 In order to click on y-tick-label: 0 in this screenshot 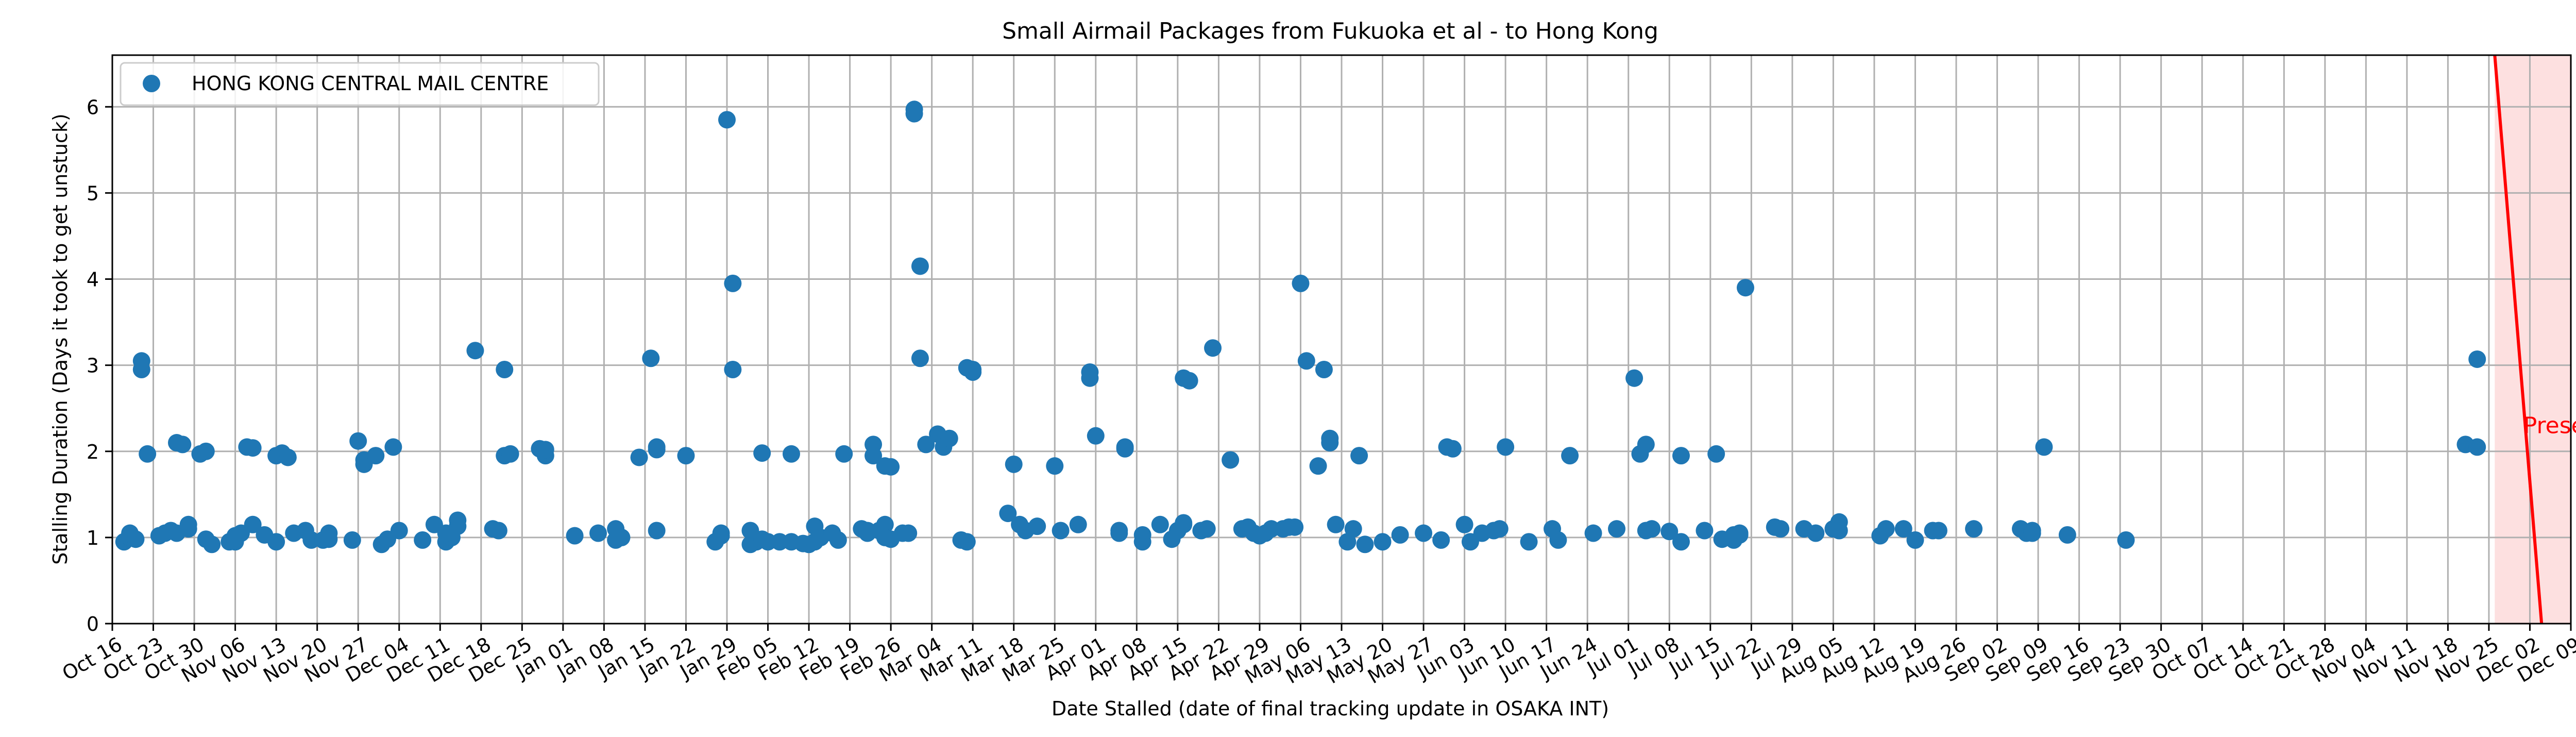, I will do `click(93, 624)`.